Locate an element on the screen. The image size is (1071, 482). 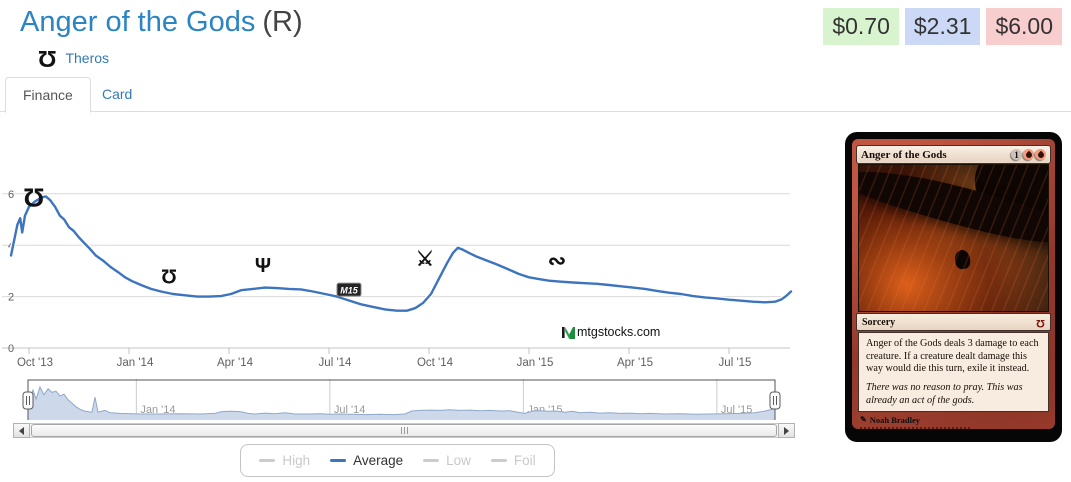
scroll-right-button is located at coordinates (786, 430).